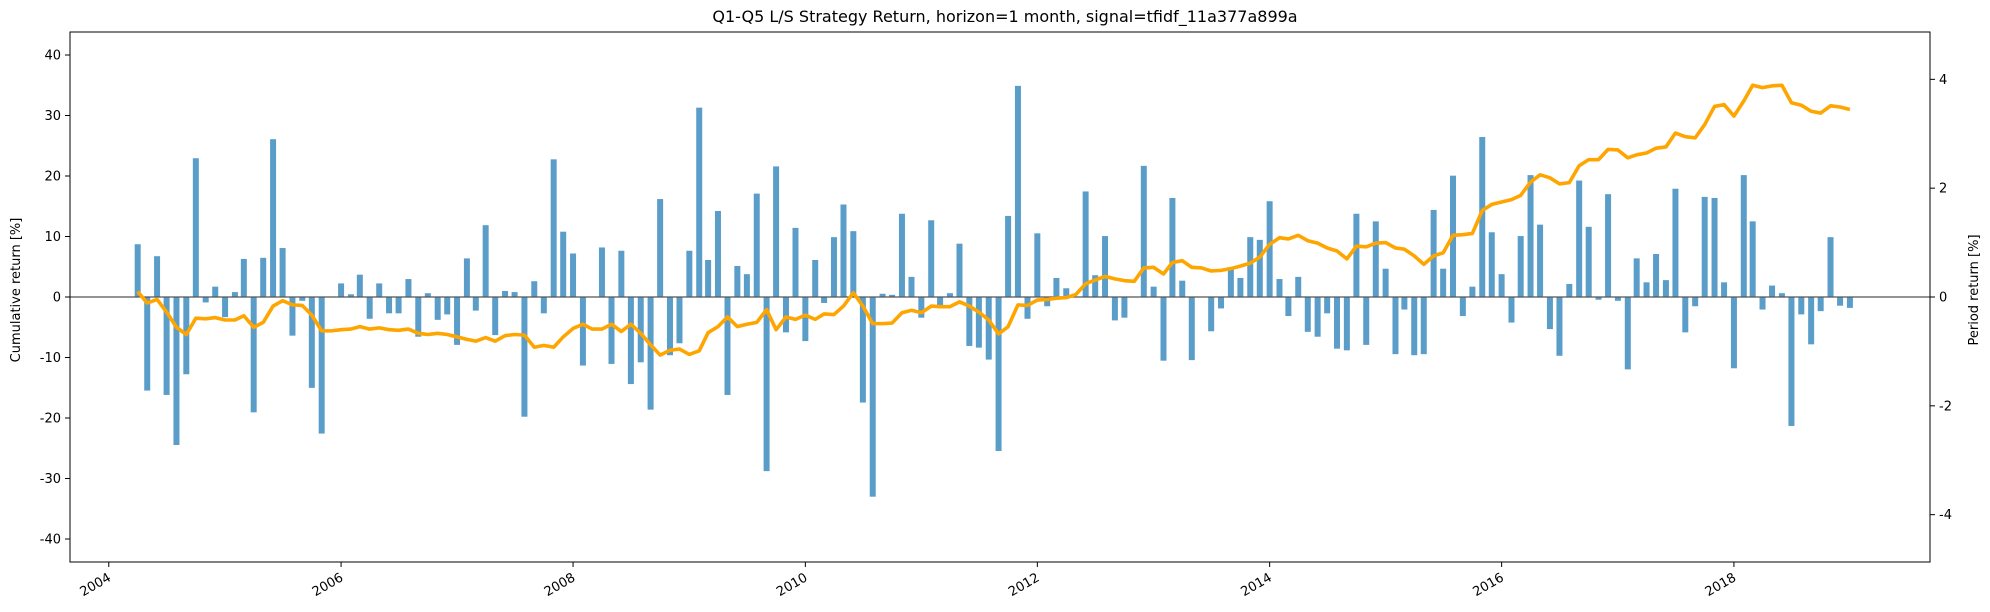  I want to click on left-tick-label: 0, so click(57, 298).